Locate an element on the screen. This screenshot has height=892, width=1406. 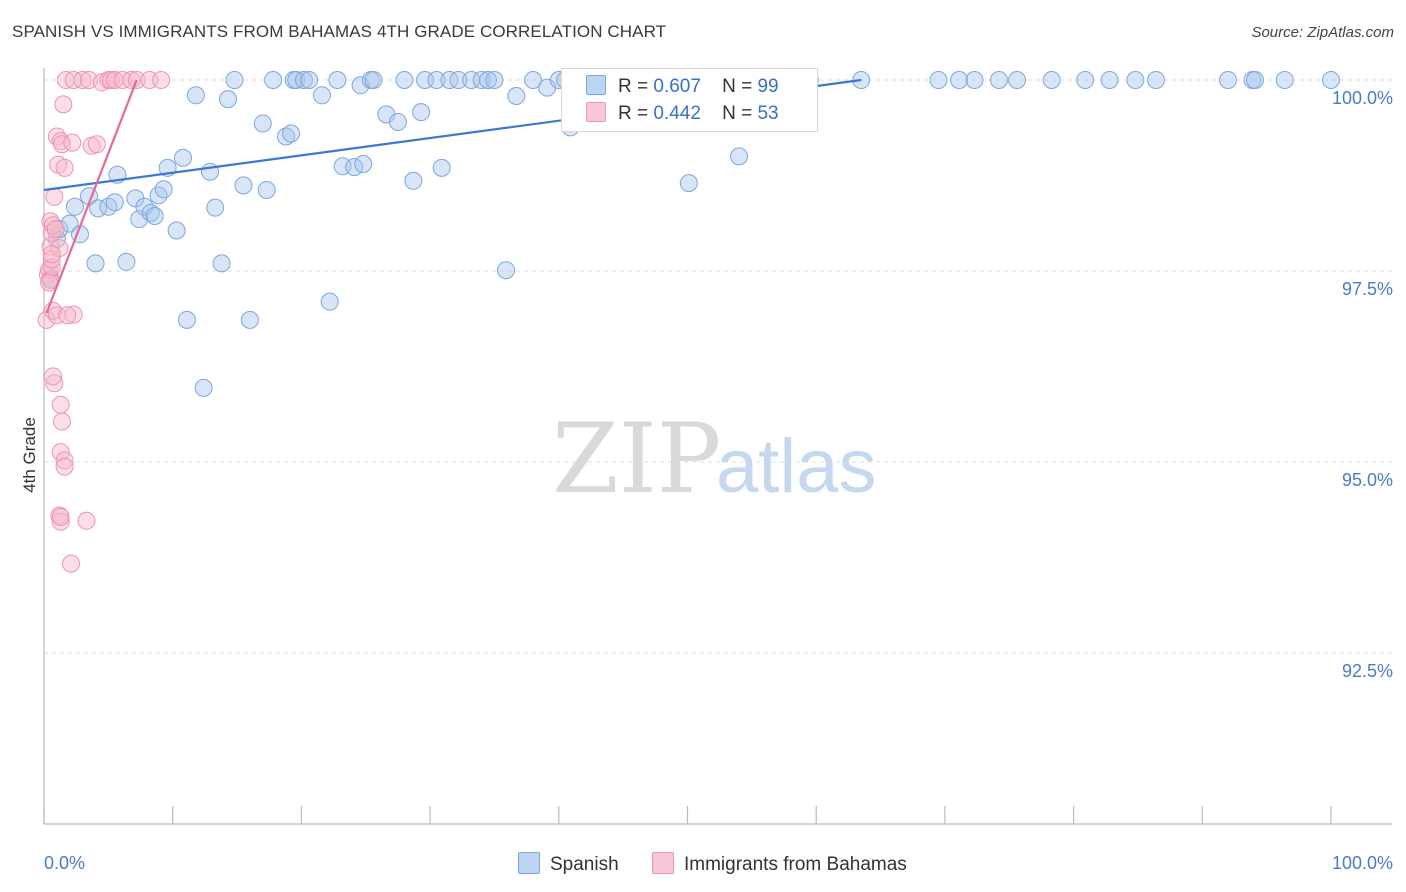
series-swatch-bahamas is located at coordinates (663, 863).